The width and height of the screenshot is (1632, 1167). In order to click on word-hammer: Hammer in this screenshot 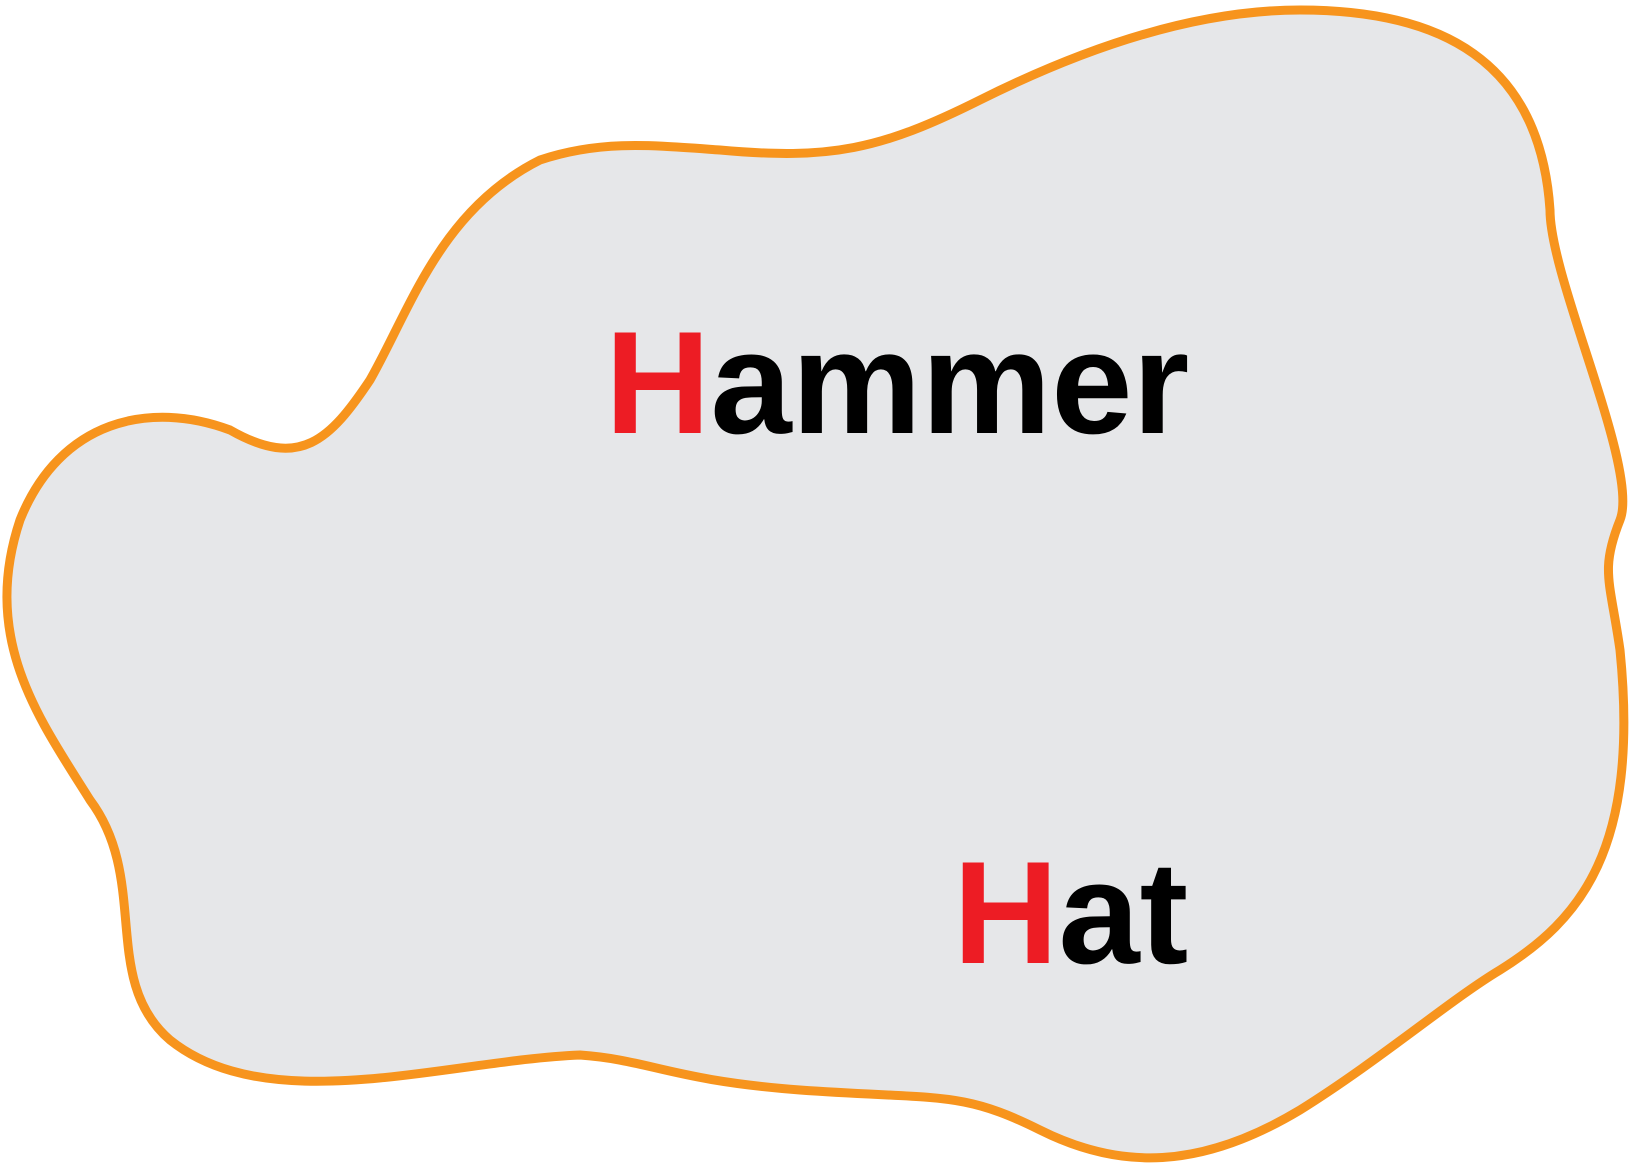, I will do `click(897, 383)`.